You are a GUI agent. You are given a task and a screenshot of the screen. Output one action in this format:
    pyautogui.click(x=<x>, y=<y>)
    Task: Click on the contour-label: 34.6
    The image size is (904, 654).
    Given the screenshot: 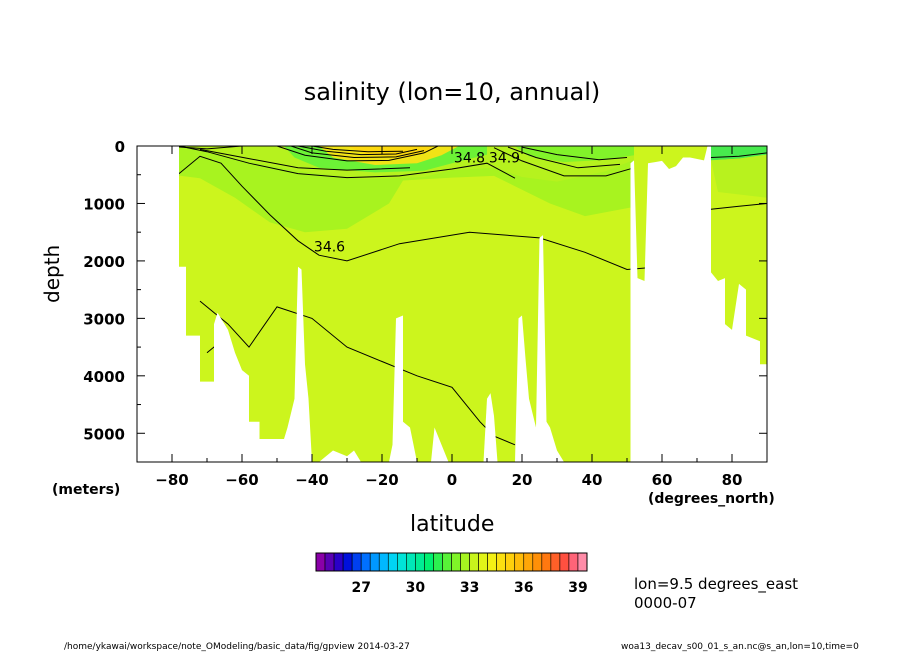 What is the action you would take?
    pyautogui.click(x=329, y=248)
    